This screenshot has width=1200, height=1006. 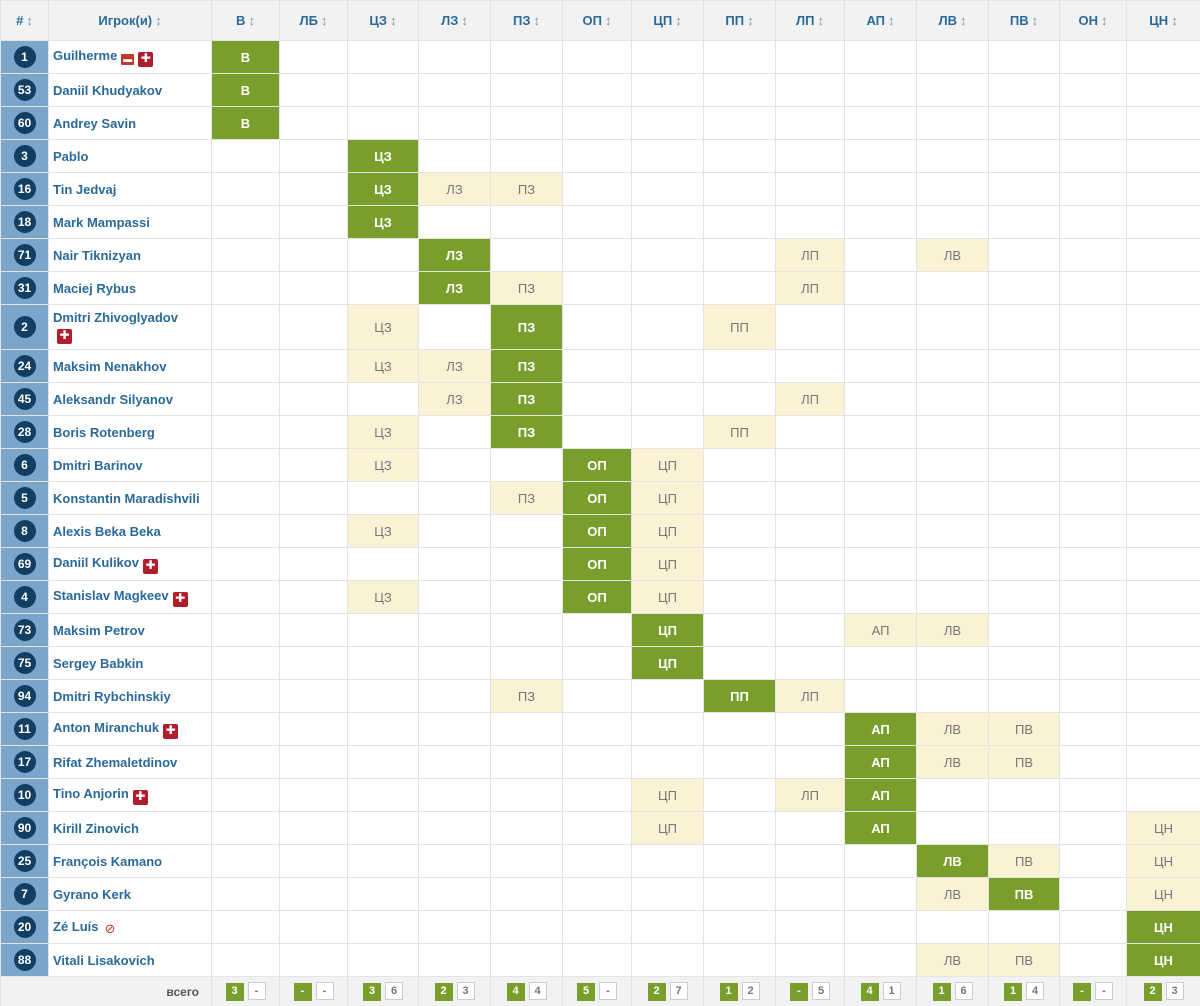 What do you see at coordinates (76, 926) in the screenshot?
I see `player-name-link: Zé Luís` at bounding box center [76, 926].